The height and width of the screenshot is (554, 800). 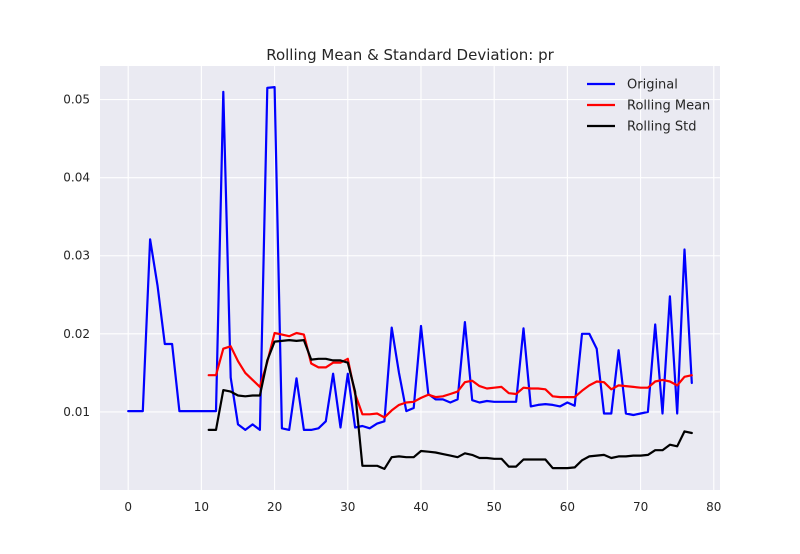 I want to click on y-axis-ticks: 0.01 0.02 0.03 0.04 0.05, so click(x=76, y=256).